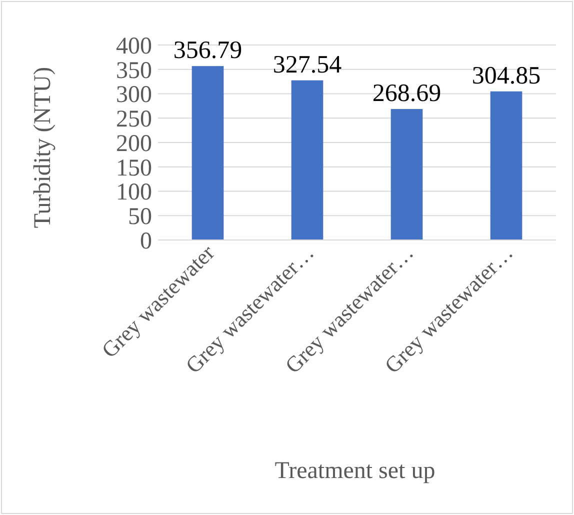  Describe the element at coordinates (134, 95) in the screenshot. I see `y-tick-label: 300` at that location.